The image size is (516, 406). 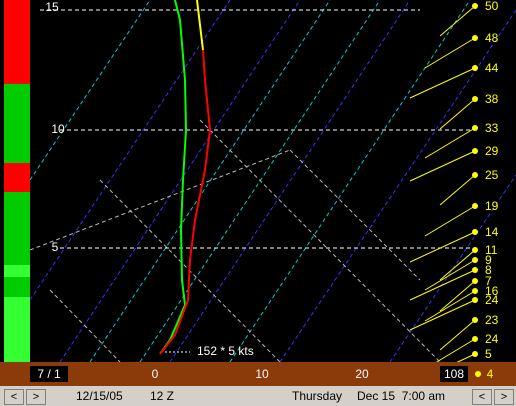 I want to click on wind-speed: 48, so click(x=492, y=38).